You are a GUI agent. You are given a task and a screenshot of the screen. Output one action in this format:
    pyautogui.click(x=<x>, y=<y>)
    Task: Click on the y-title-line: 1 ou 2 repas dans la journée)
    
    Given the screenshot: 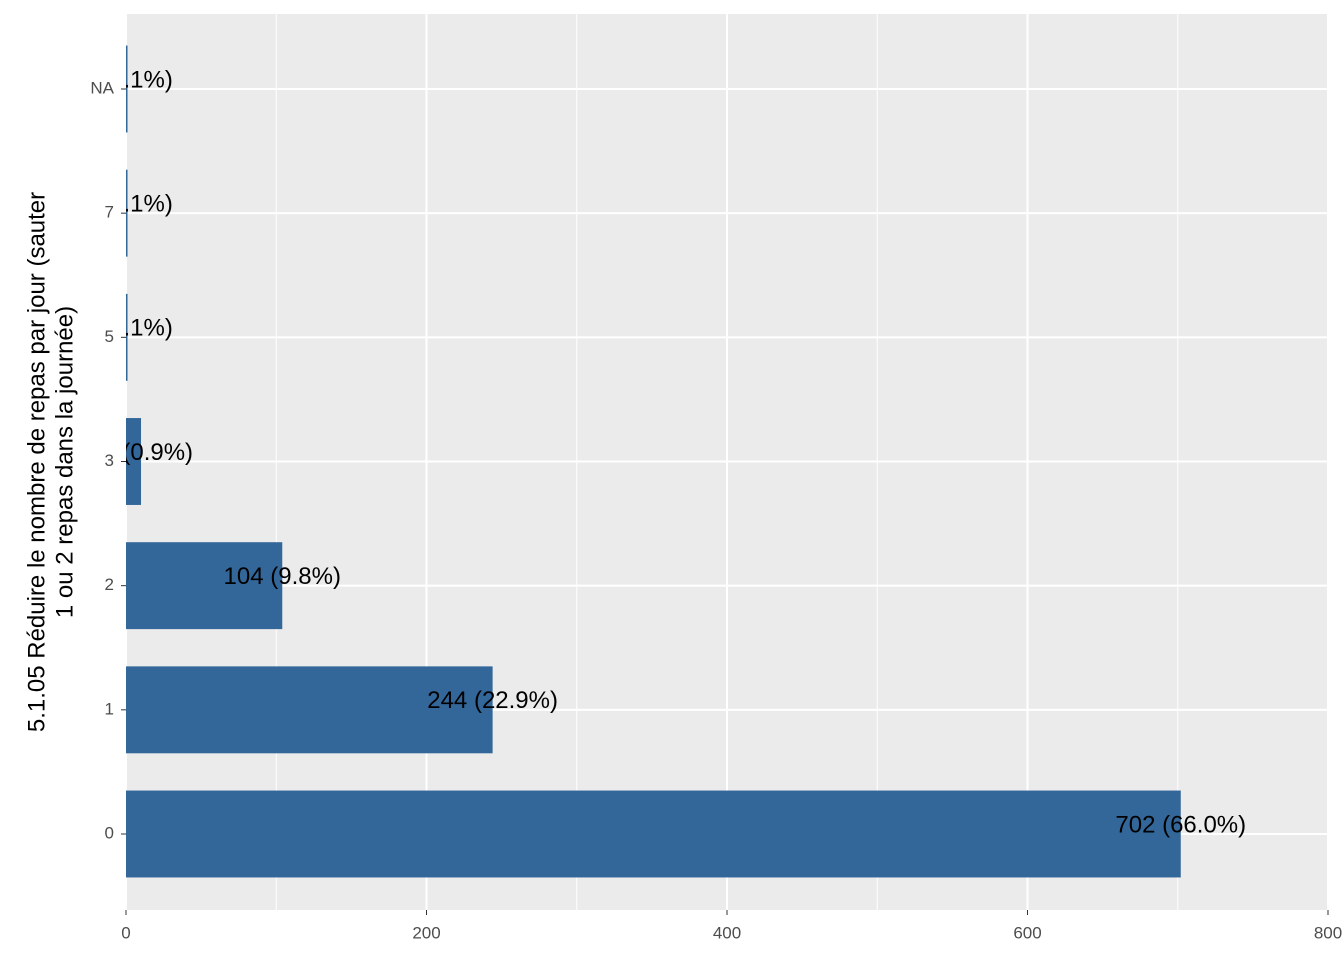 What is the action you would take?
    pyautogui.click(x=64, y=462)
    